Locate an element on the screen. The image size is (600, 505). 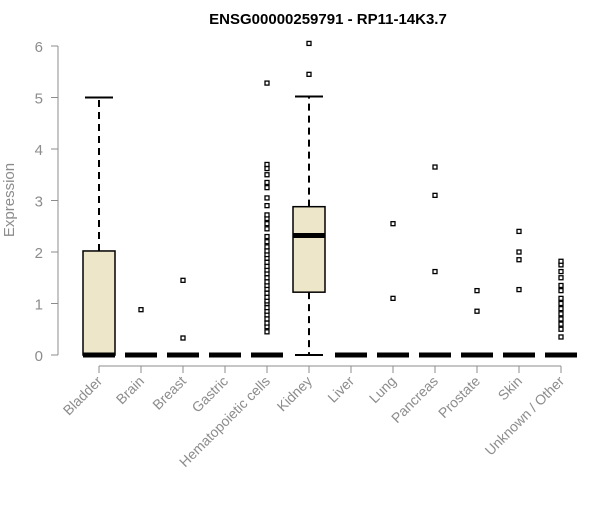
y-tick-label: 2 is located at coordinates (39, 253).